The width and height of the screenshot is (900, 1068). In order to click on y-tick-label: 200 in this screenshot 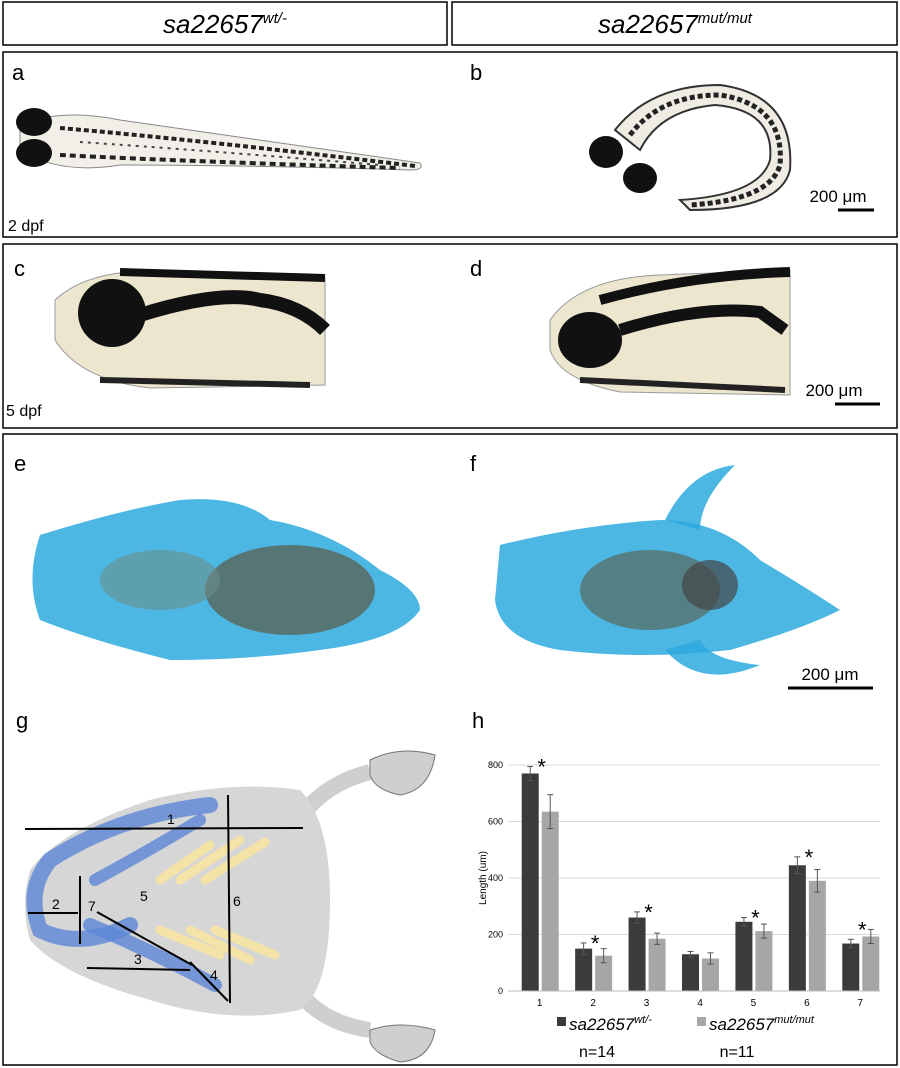, I will do `click(495, 935)`.